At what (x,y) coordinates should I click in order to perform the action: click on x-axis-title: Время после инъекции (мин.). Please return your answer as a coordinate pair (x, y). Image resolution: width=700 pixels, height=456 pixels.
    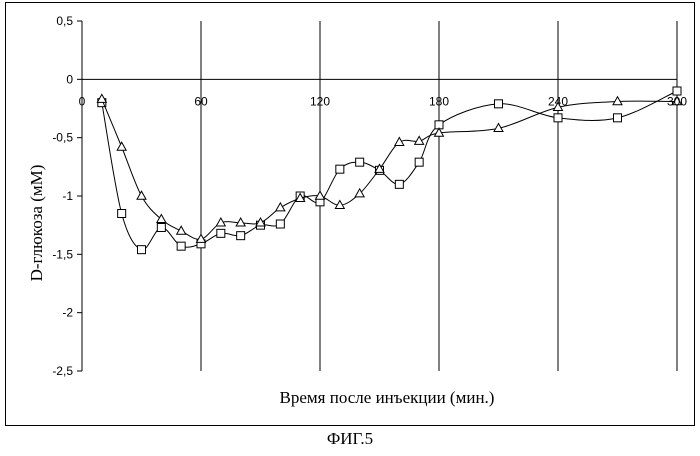
    Looking at the image, I should click on (387, 397).